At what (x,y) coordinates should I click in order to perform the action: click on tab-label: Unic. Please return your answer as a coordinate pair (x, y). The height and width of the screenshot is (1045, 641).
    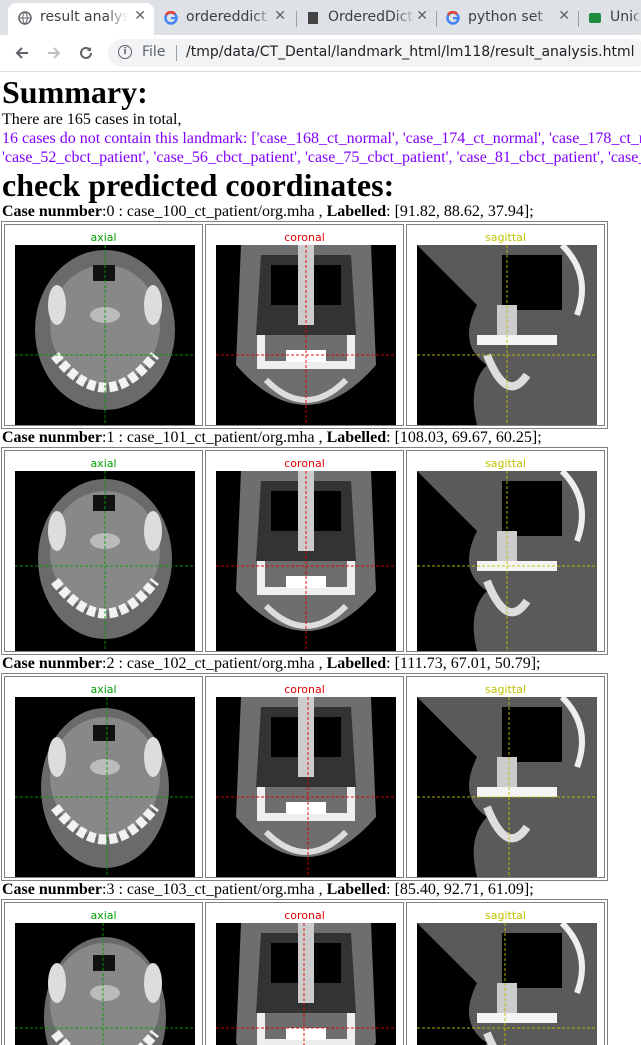
    Looking at the image, I should click on (625, 17).